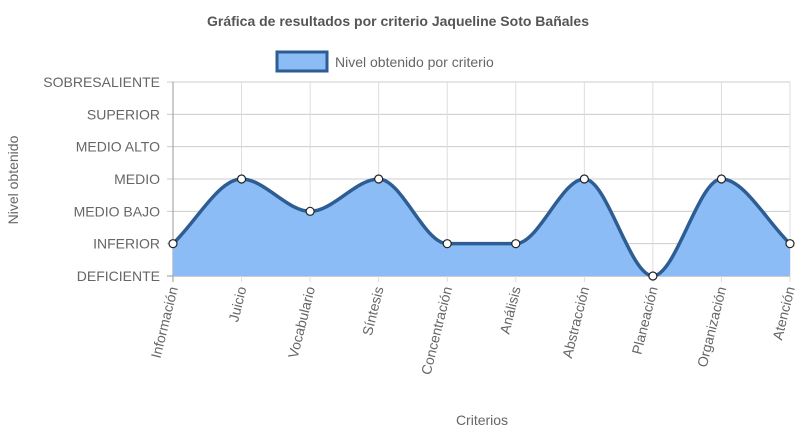 The image size is (795, 440). Describe the element at coordinates (137, 179) in the screenshot. I see `y-tick-label: MEDIO` at that location.